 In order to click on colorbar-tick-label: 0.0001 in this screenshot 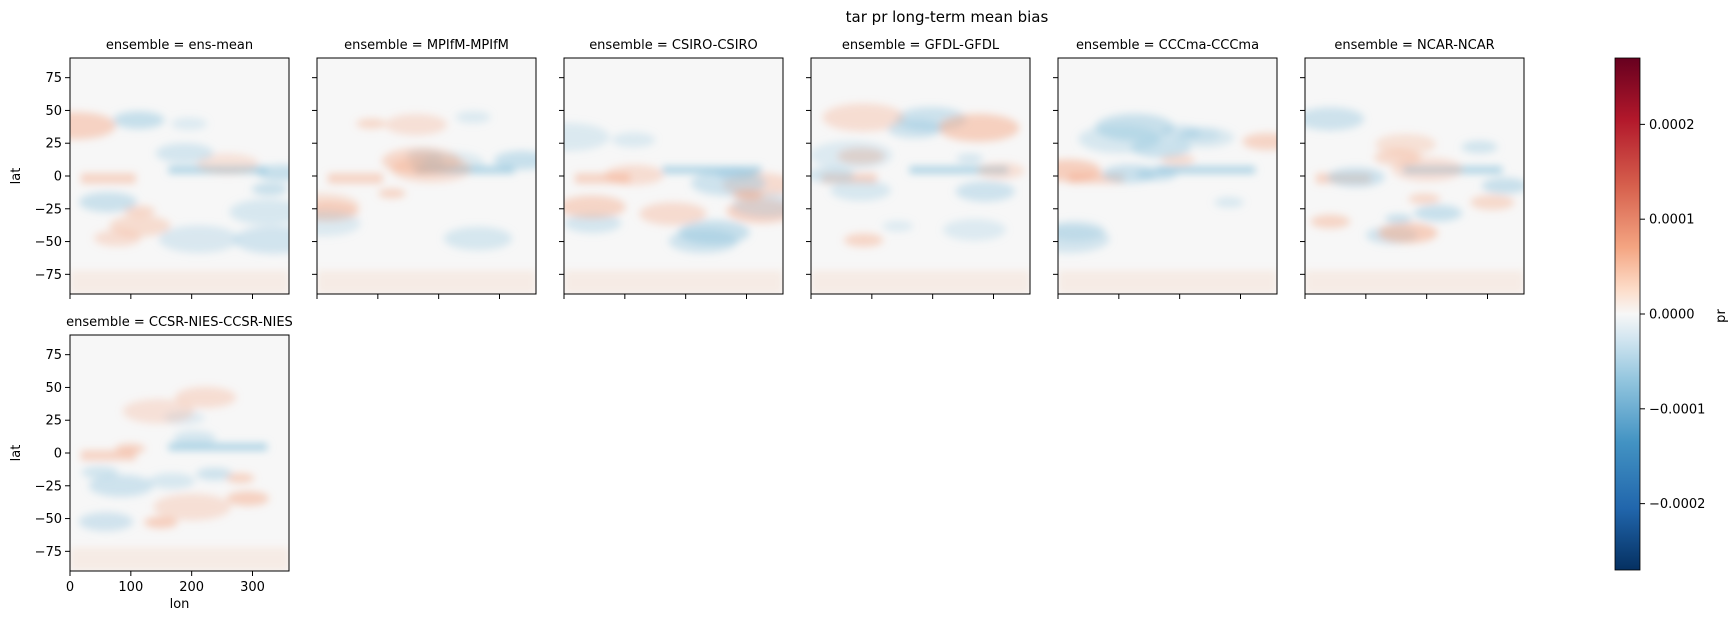, I will do `click(1672, 220)`.